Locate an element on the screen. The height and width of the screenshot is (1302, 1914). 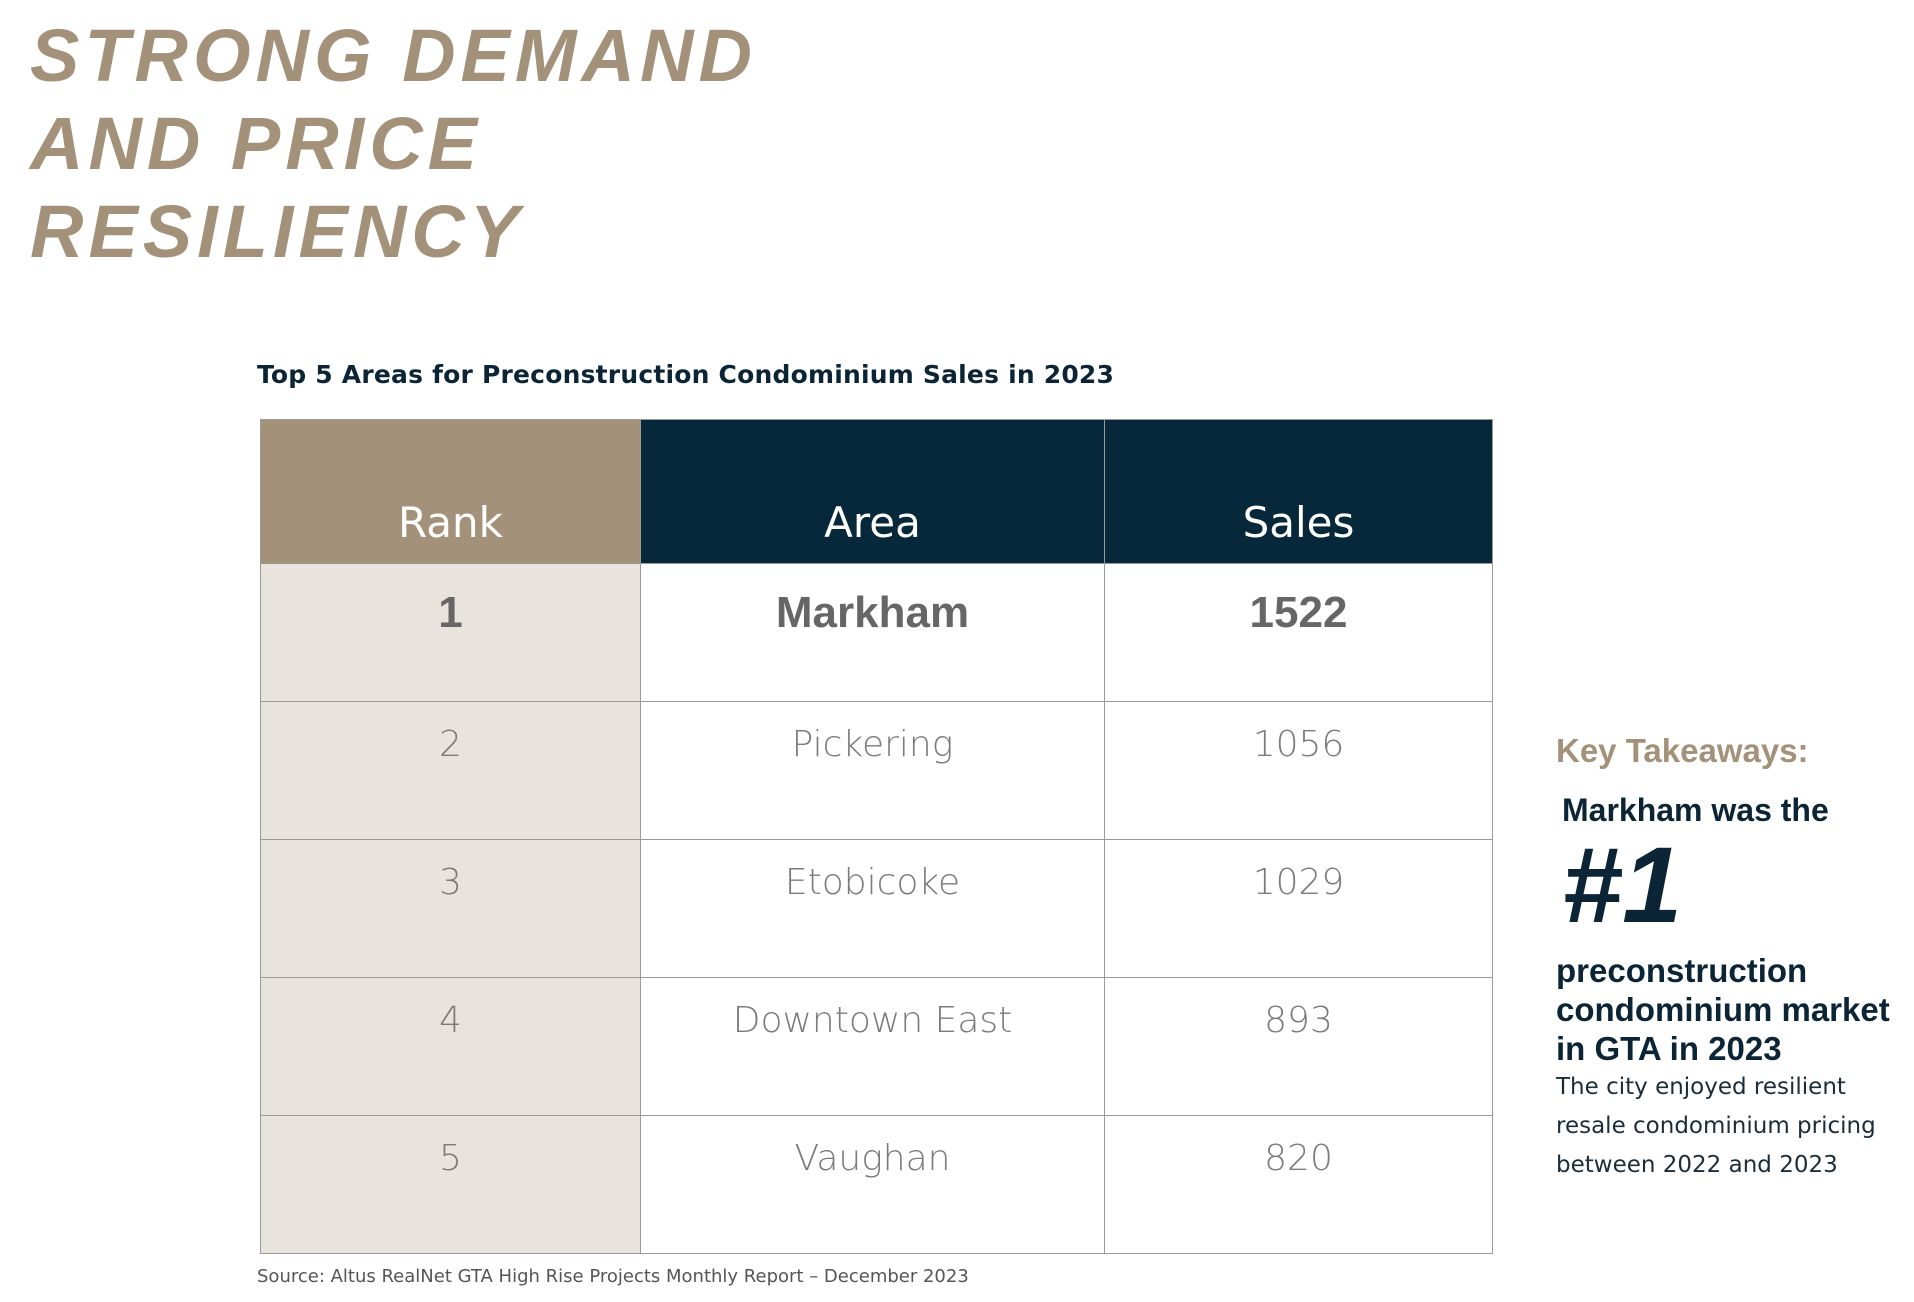
key-takeaways-heading: Key Takeaways: is located at coordinates (1682, 750).